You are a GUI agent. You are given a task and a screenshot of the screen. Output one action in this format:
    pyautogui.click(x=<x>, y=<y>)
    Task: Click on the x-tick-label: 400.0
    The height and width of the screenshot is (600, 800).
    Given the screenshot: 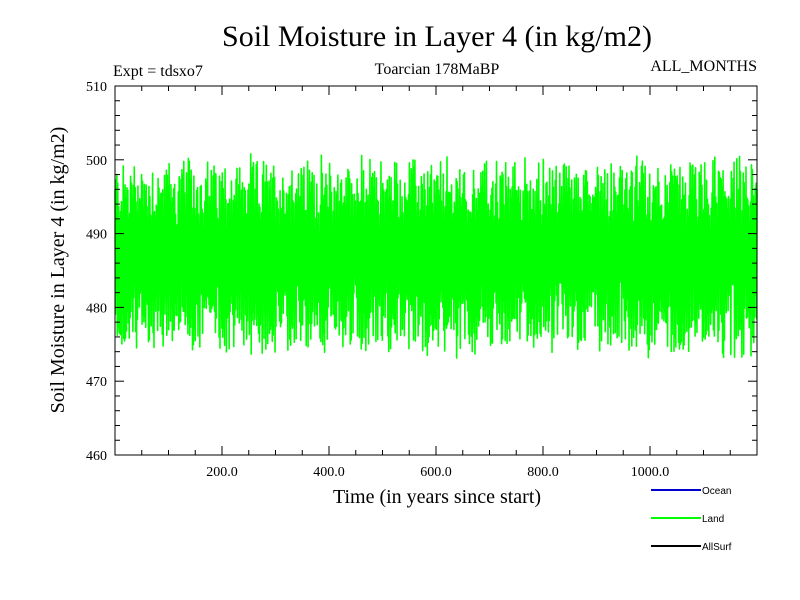 What is the action you would take?
    pyautogui.click(x=329, y=472)
    